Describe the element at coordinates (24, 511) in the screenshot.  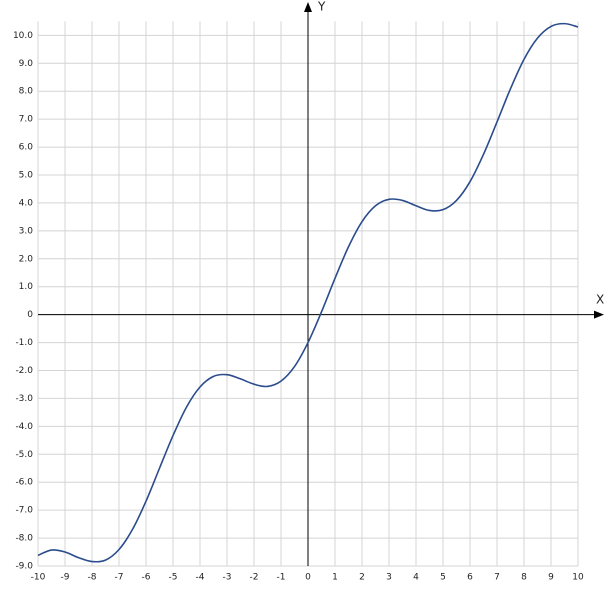
I see `y-tick-label: -7.0` at that location.